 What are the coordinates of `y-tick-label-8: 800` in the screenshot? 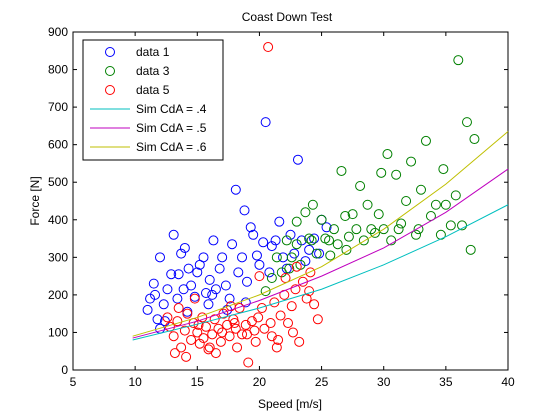 It's located at (58, 70).